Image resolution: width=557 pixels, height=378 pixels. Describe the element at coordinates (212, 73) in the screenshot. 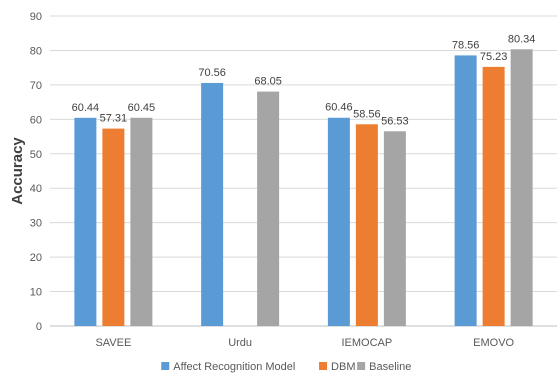

I see `data-label: 70.56` at that location.